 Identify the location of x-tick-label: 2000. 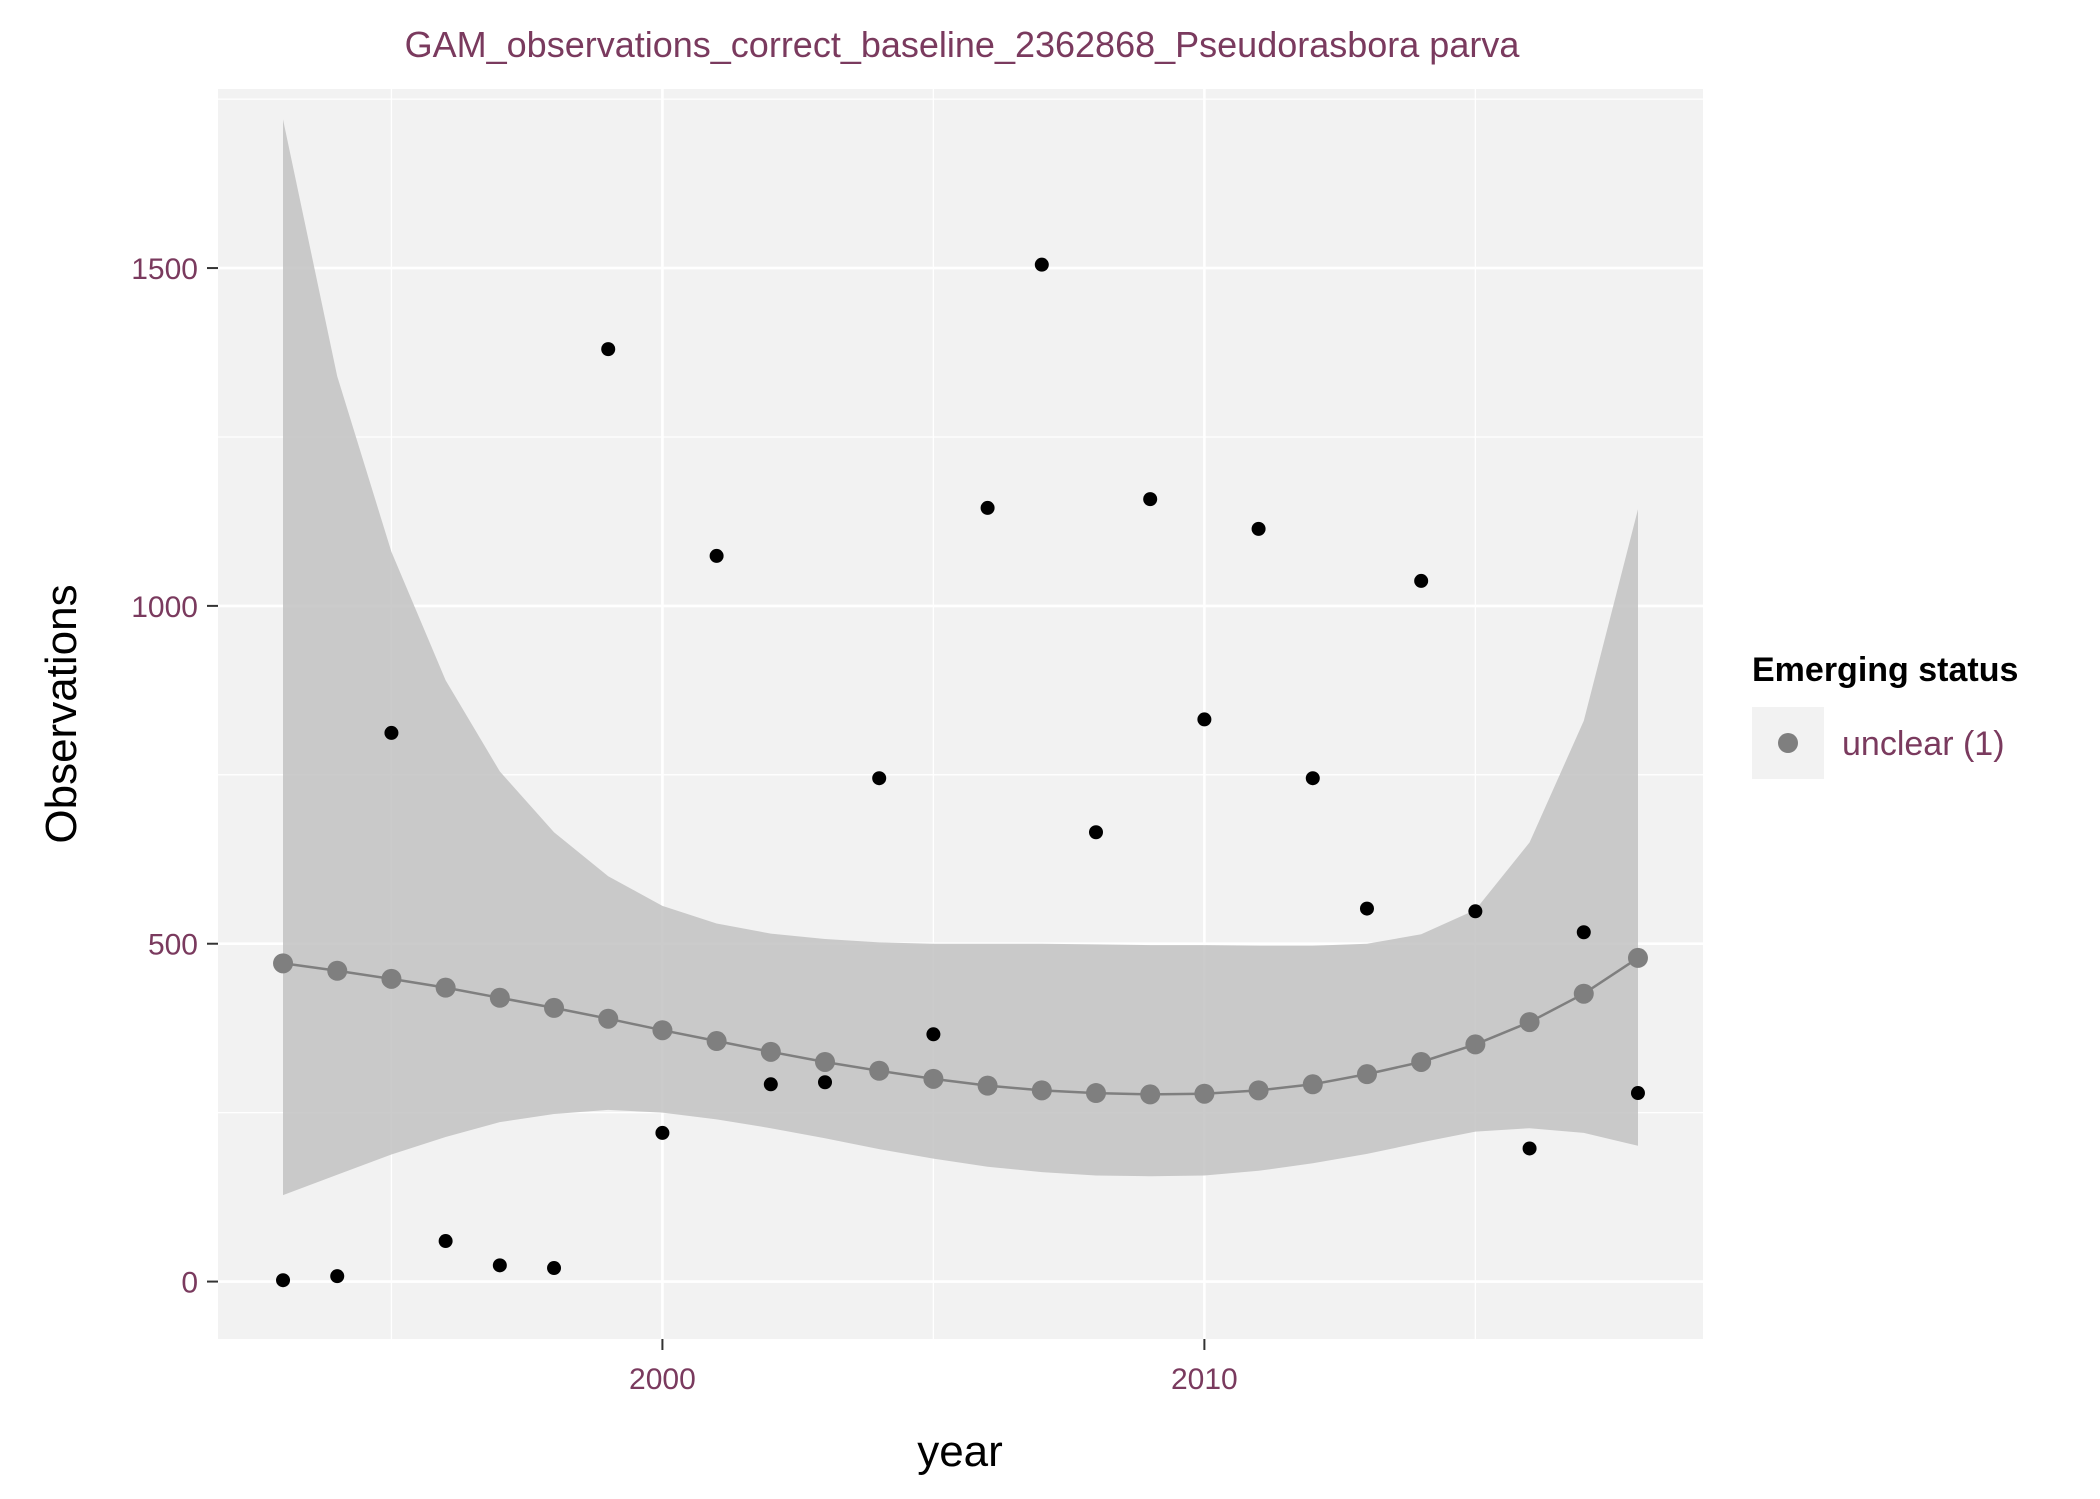
(662, 1379).